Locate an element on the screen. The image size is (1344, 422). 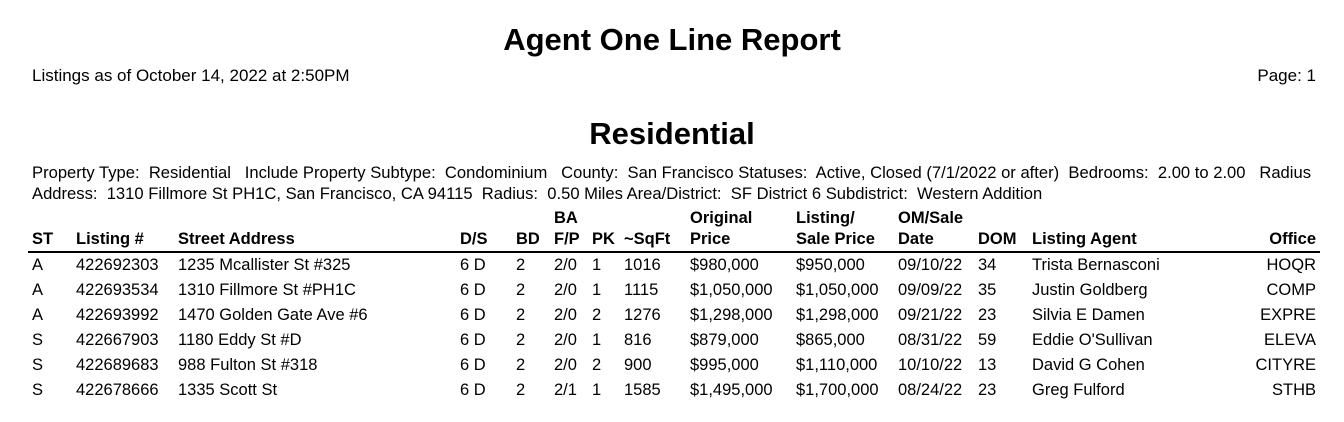
cell-listing-number: 422693992 is located at coordinates (117, 315).